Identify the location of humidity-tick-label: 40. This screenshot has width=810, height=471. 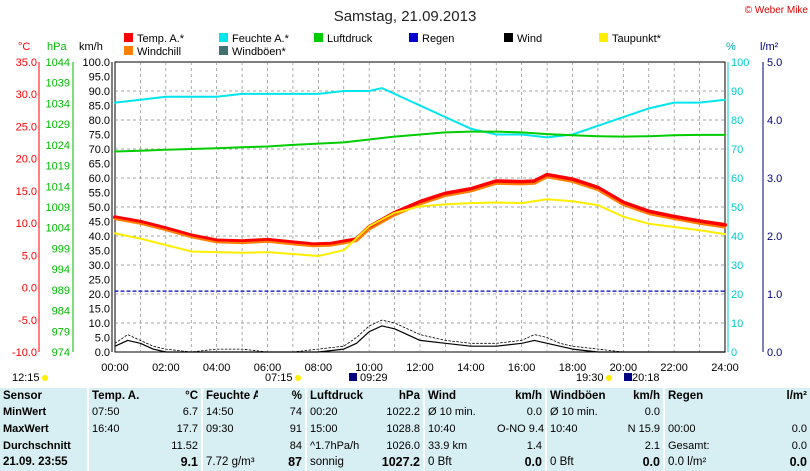
(737, 237).